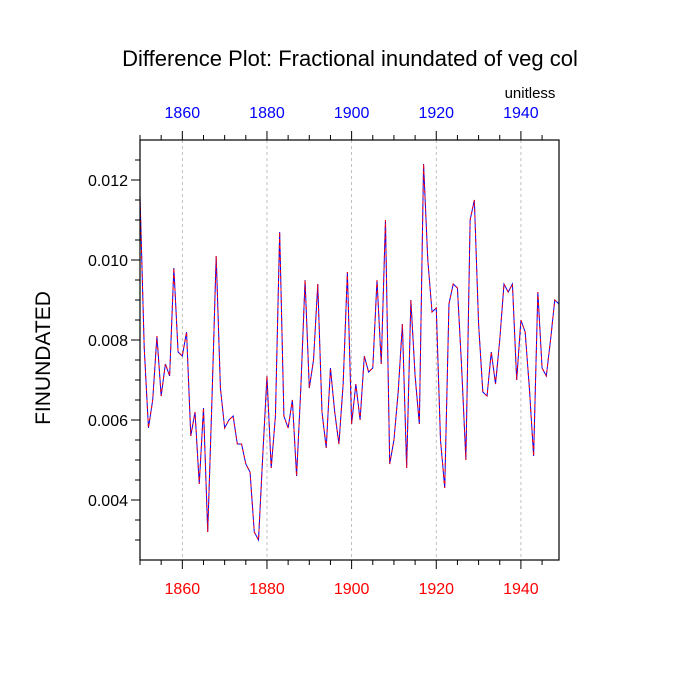 Image resolution: width=700 pixels, height=700 pixels. What do you see at coordinates (521, 113) in the screenshot?
I see `x-tick-label-top: 1940` at bounding box center [521, 113].